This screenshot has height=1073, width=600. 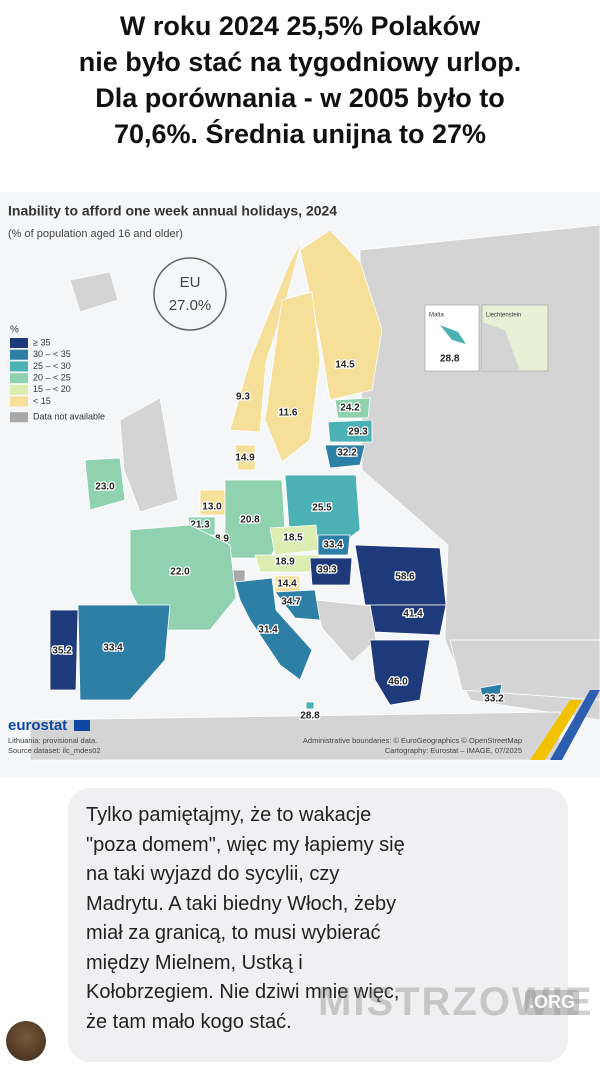 What do you see at coordinates (194, 962) in the screenshot?
I see `comment-line: między Mielnem, Ustką i` at bounding box center [194, 962].